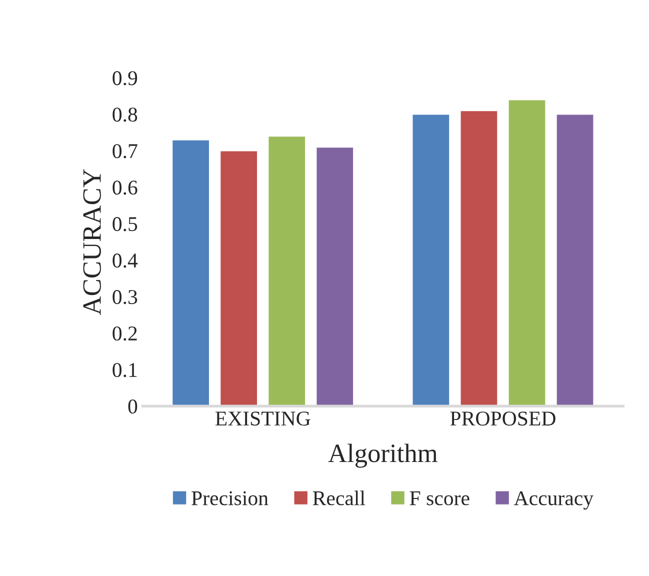 This screenshot has height=576, width=649. What do you see at coordinates (339, 498) in the screenshot?
I see `legend-label: Recall` at bounding box center [339, 498].